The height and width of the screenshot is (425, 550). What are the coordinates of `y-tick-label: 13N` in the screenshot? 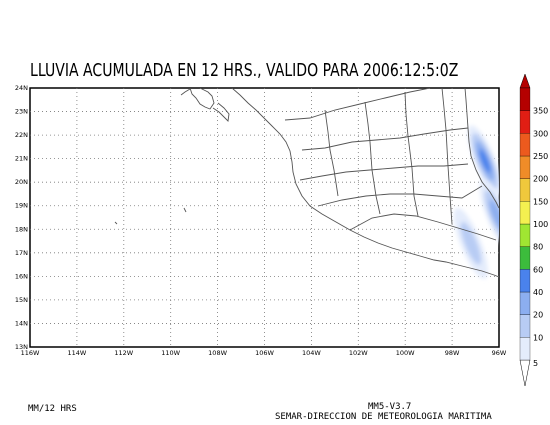 It's located at (21, 347).